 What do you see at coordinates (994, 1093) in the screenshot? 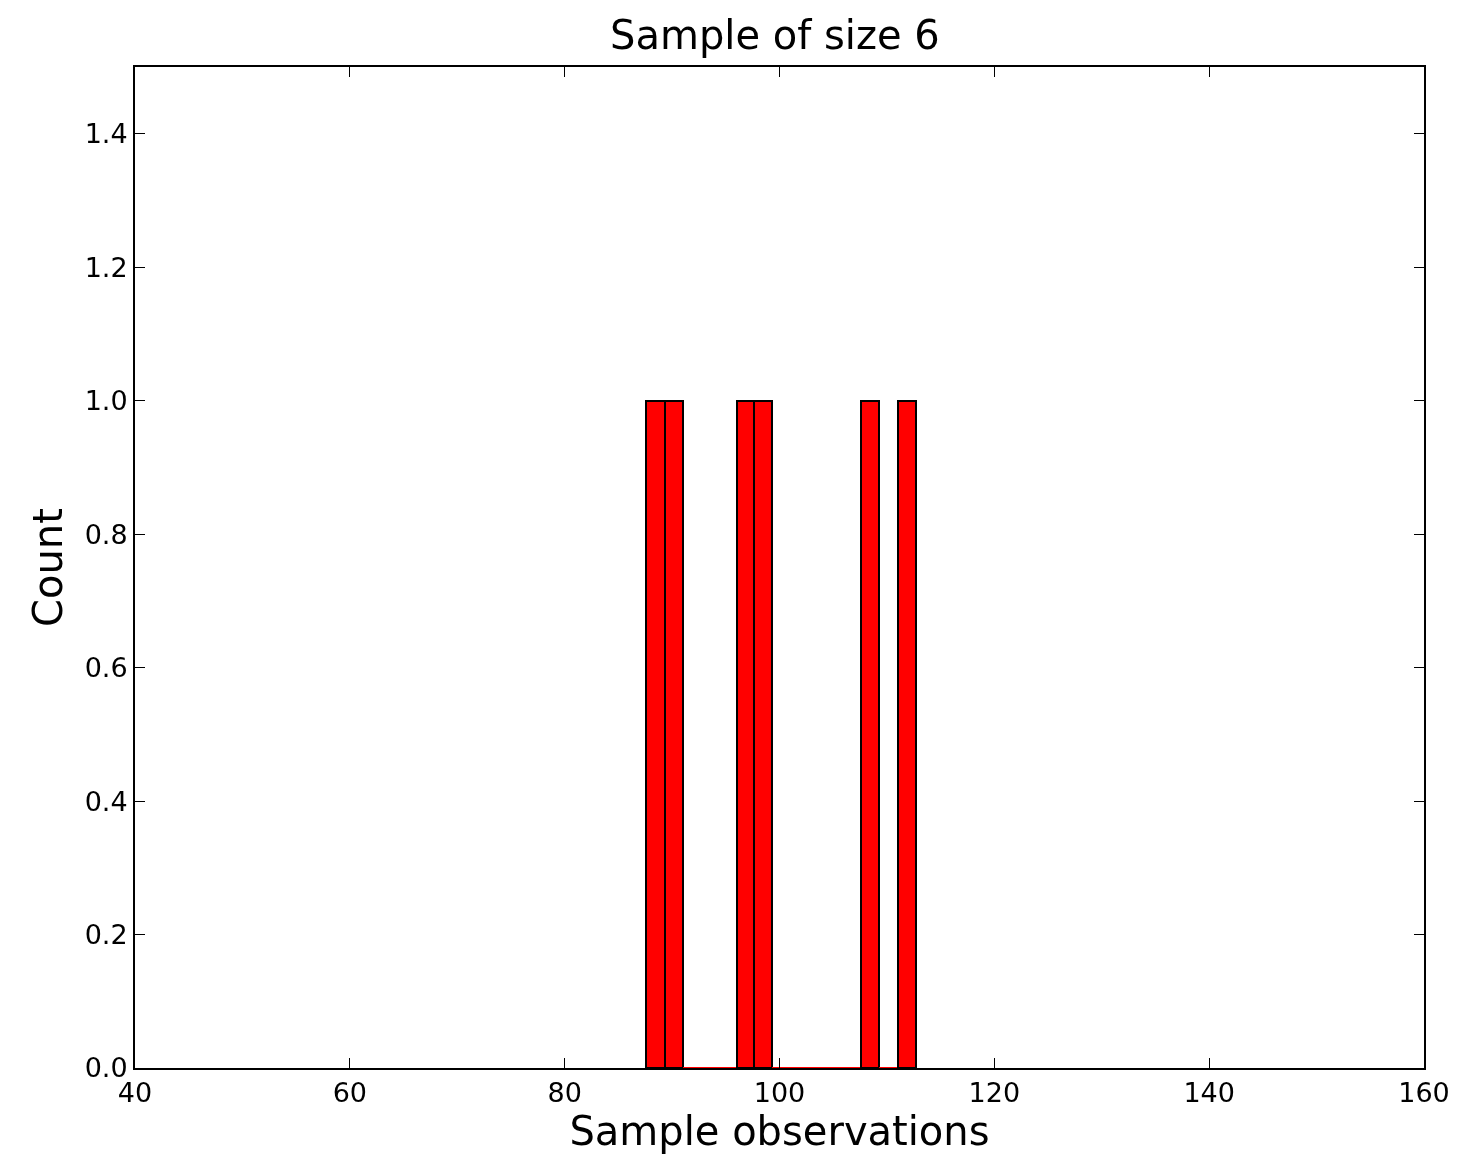
I see `x-tick-label: 120` at bounding box center [994, 1093].